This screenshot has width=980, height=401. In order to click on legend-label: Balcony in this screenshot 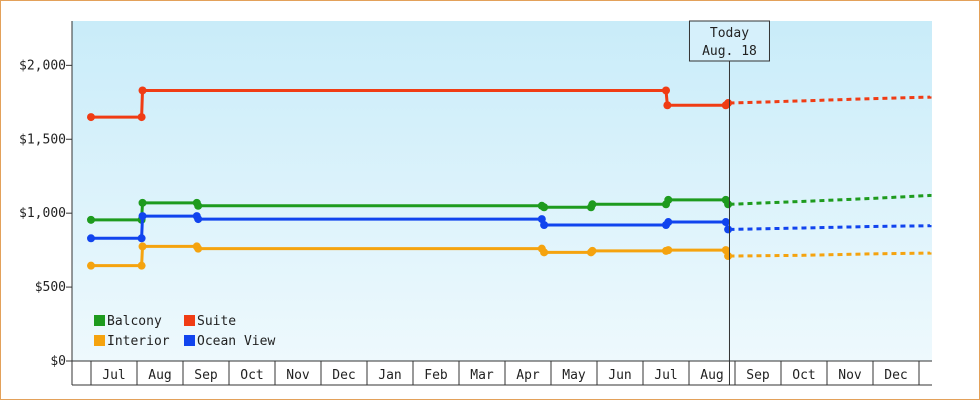, I will do `click(134, 321)`.